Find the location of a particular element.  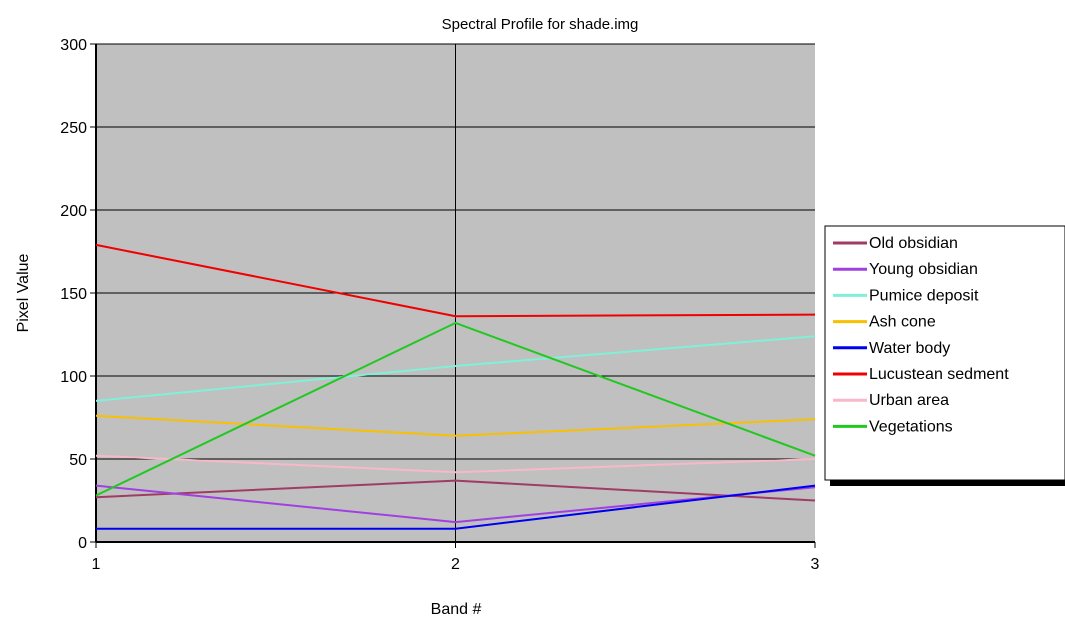

series-line-urban-area is located at coordinates (455, 464).